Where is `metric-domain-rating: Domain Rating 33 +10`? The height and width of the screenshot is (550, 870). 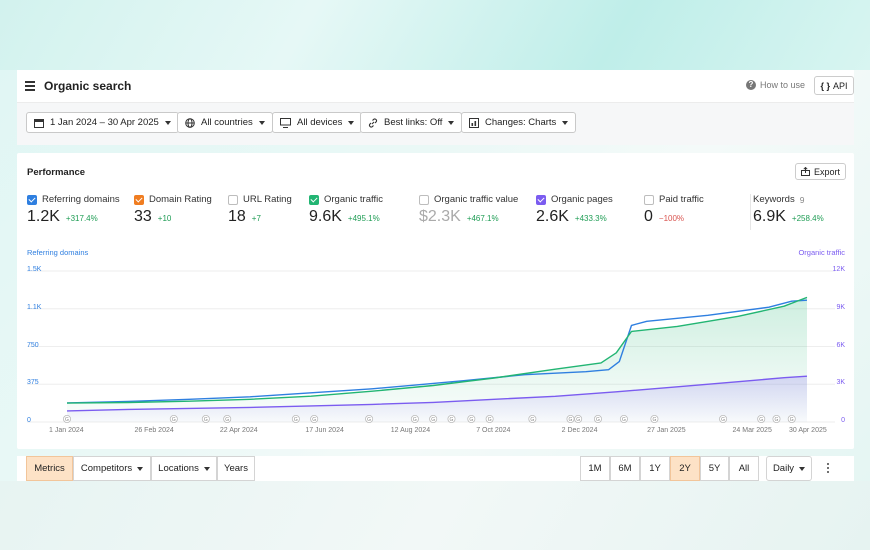 metric-domain-rating: Domain Rating 33 +10 is located at coordinates (173, 210).